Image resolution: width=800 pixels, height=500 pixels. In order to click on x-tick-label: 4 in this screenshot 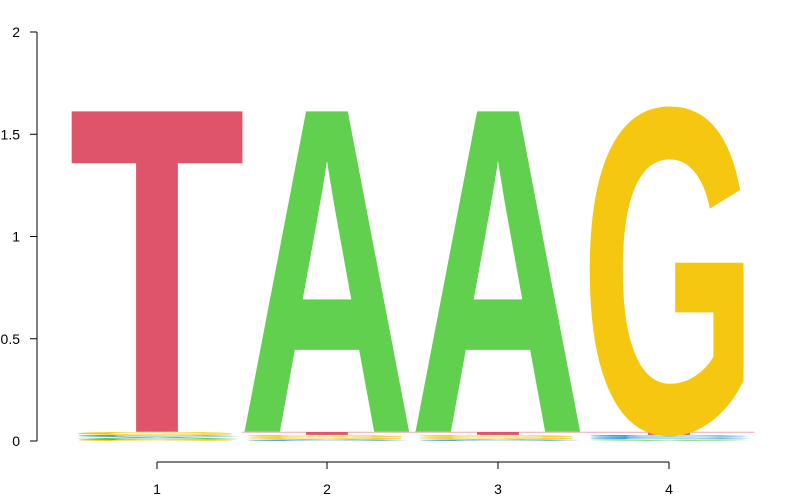, I will do `click(669, 489)`.